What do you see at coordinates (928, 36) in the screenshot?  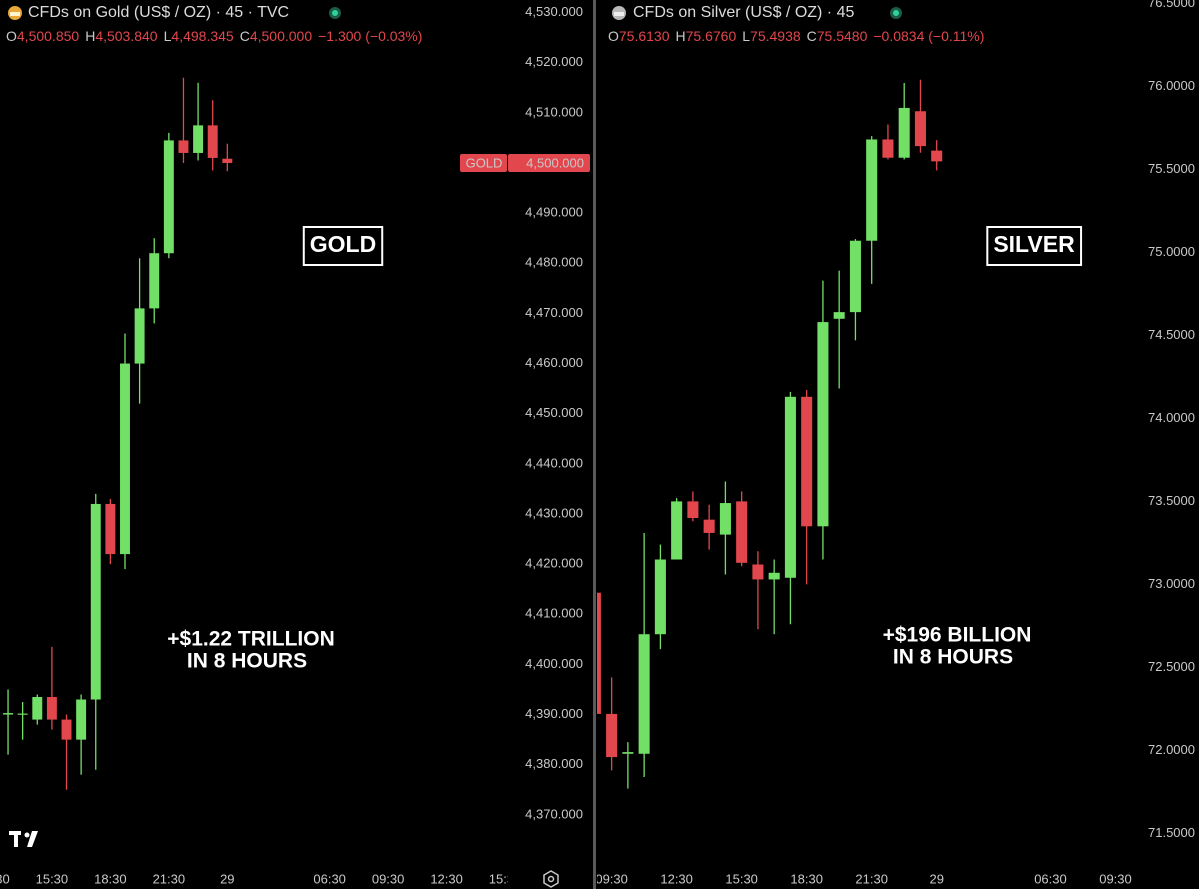 I see `ohlc-change: −0.0834 (−0.11%)` at bounding box center [928, 36].